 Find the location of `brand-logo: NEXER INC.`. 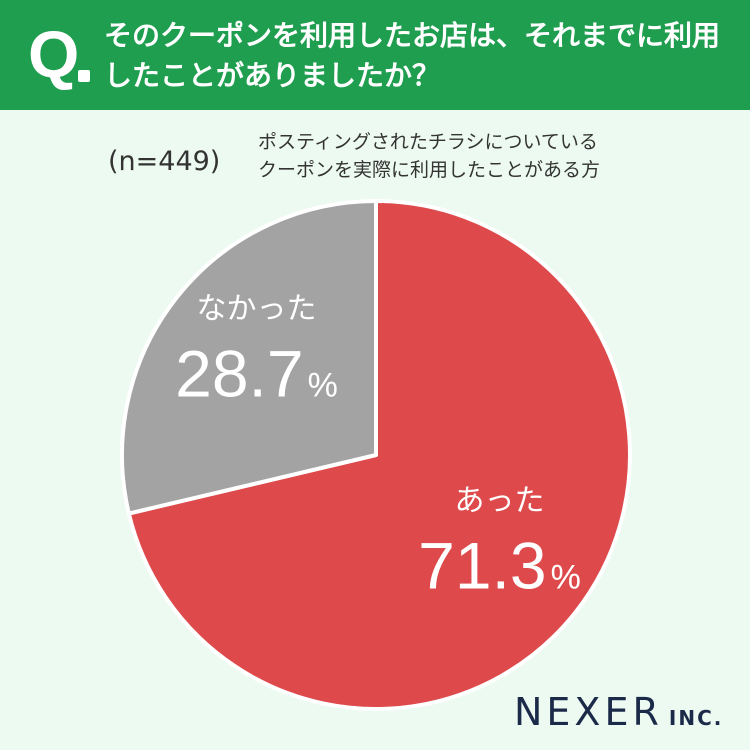

brand-logo: NEXER INC. is located at coordinates (618, 715).